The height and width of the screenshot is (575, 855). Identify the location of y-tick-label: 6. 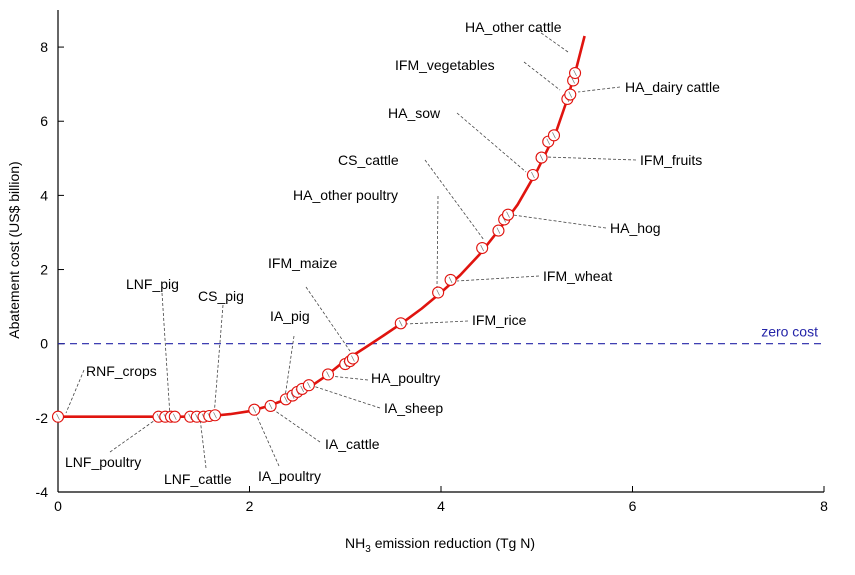
(44, 121).